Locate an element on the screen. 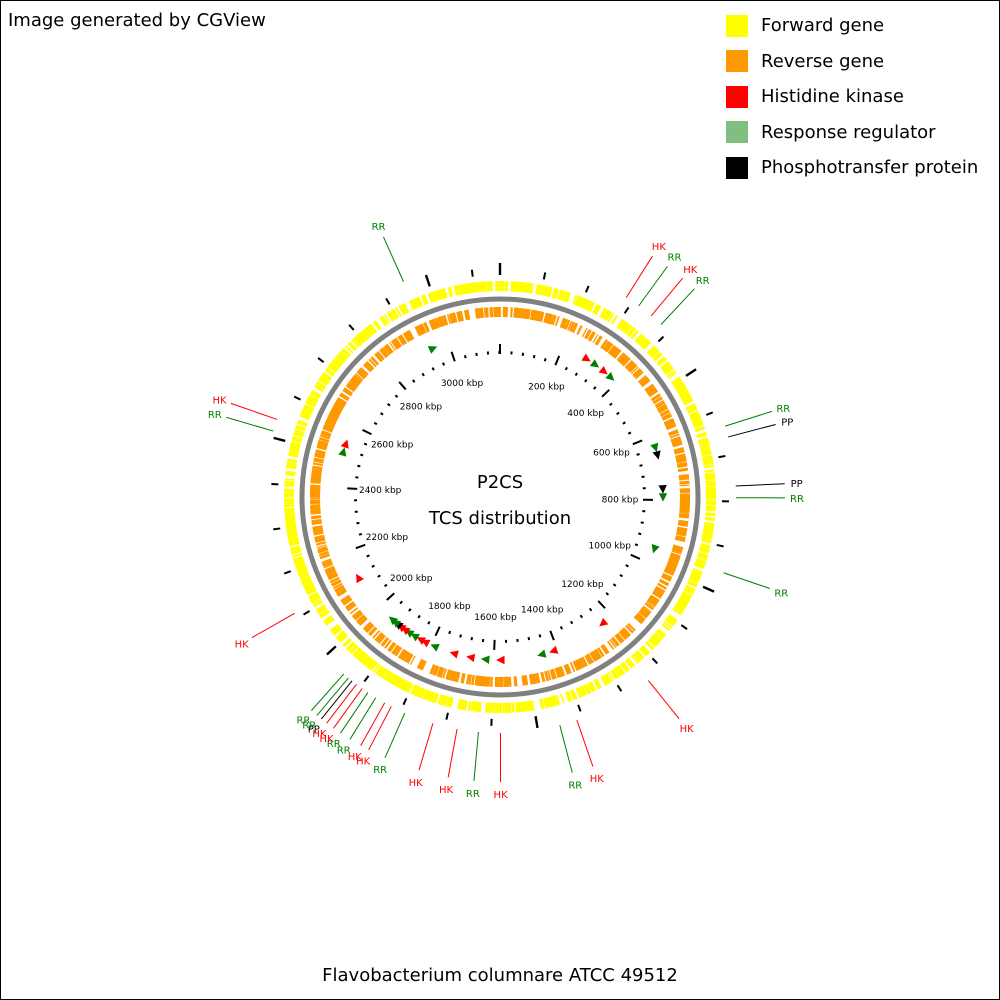 The width and height of the screenshot is (1000, 1000). tick-label: 1800 kbp is located at coordinates (449, 607).